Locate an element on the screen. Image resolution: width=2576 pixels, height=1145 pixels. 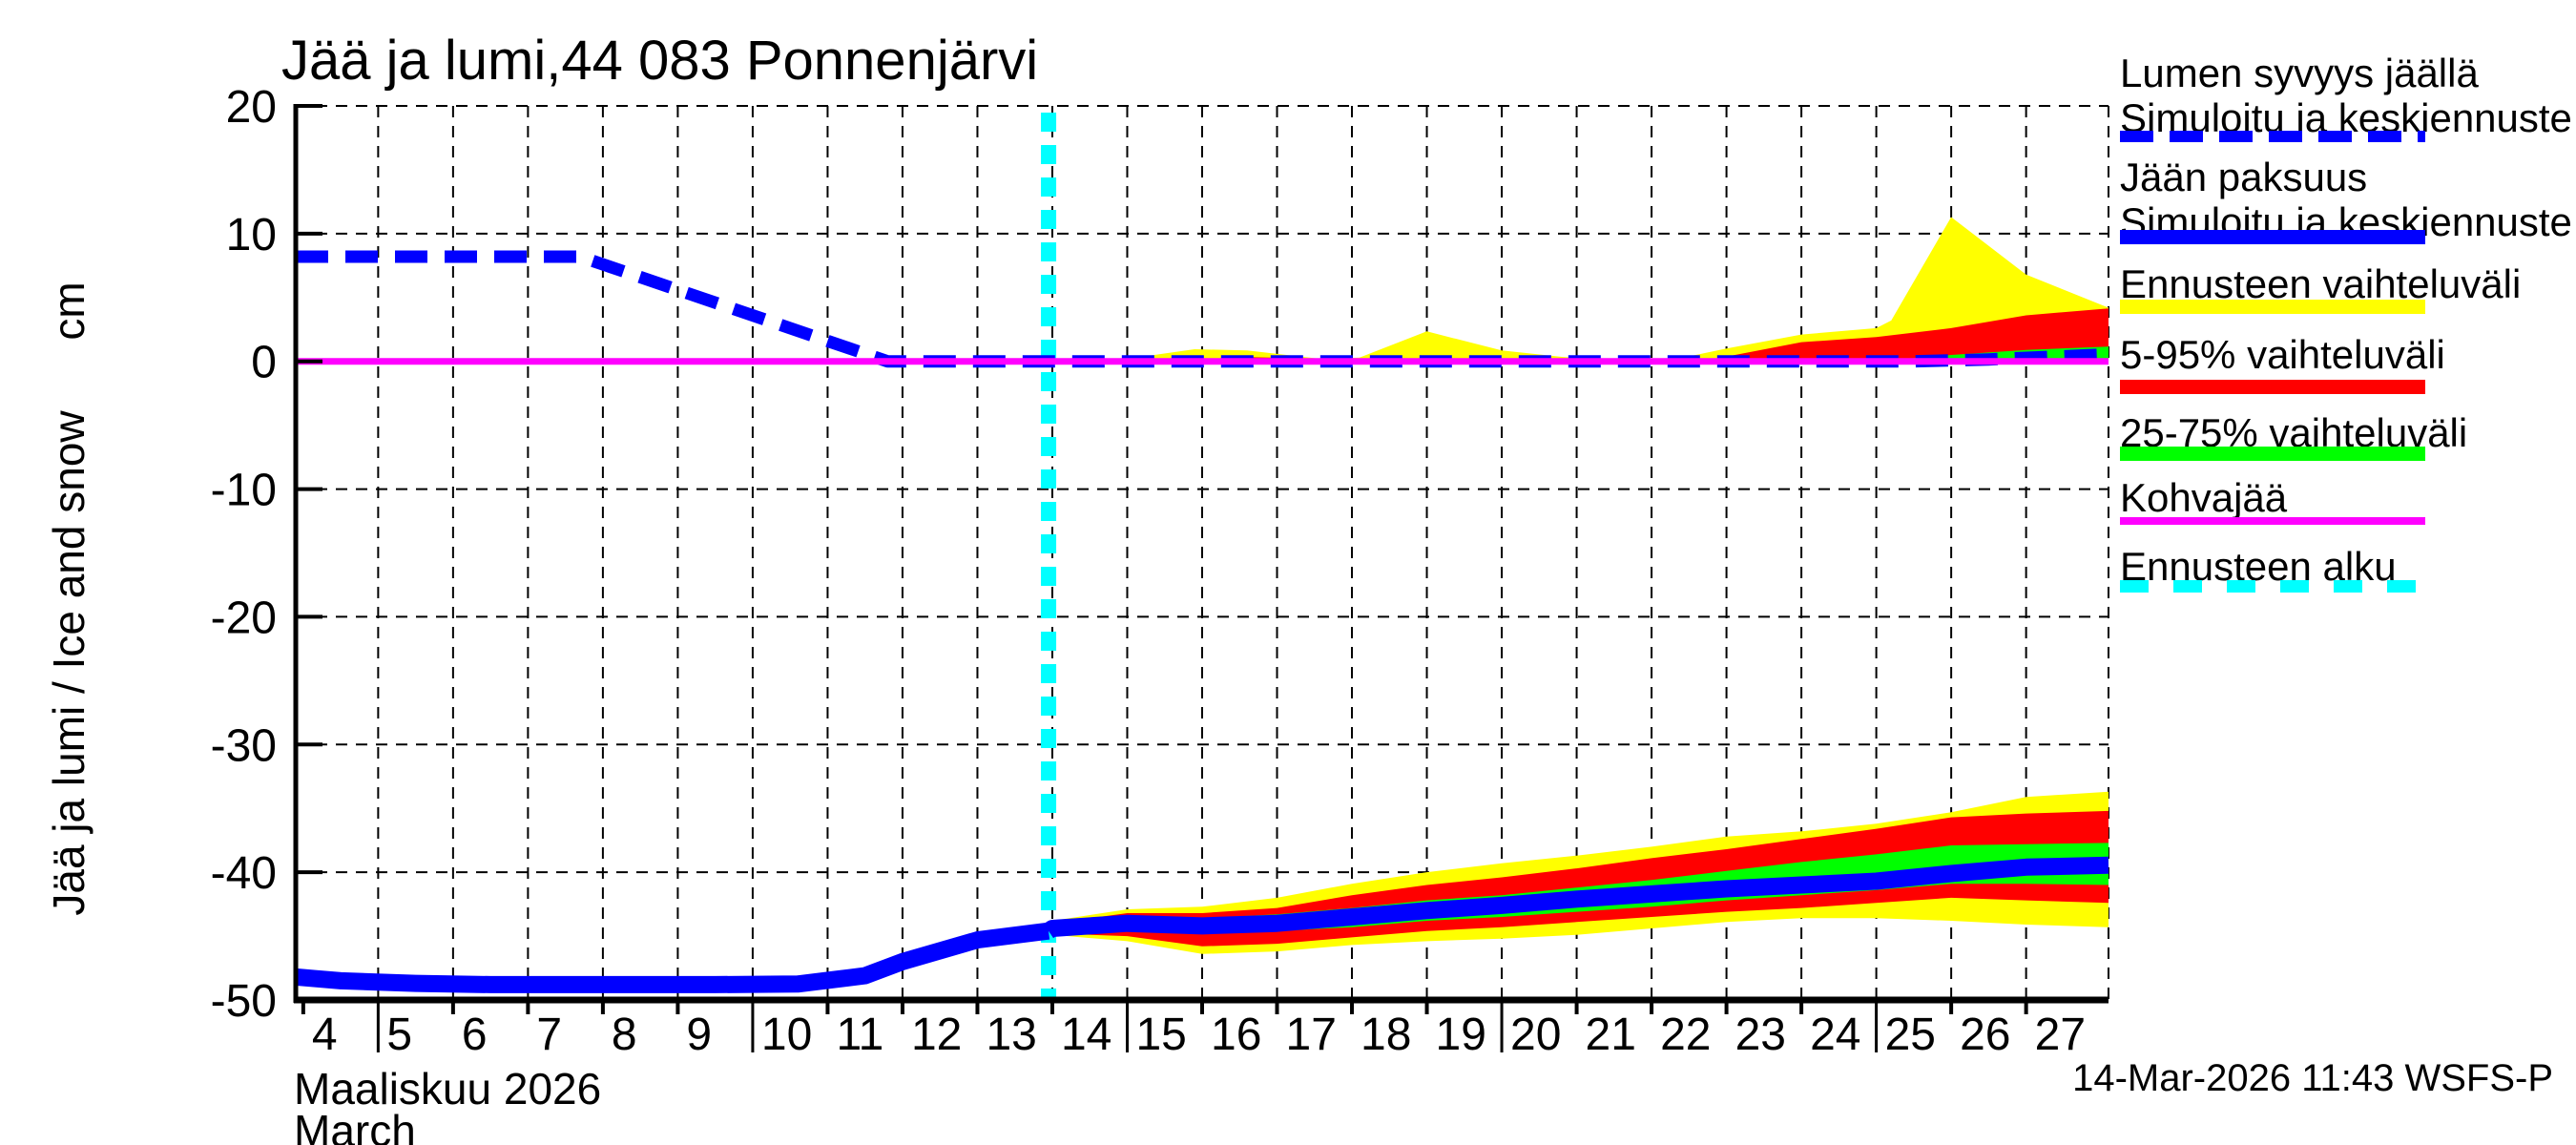
y-ticks: 20 10 0 -10 -20 -30 -40 -50 is located at coordinates (266, 555).